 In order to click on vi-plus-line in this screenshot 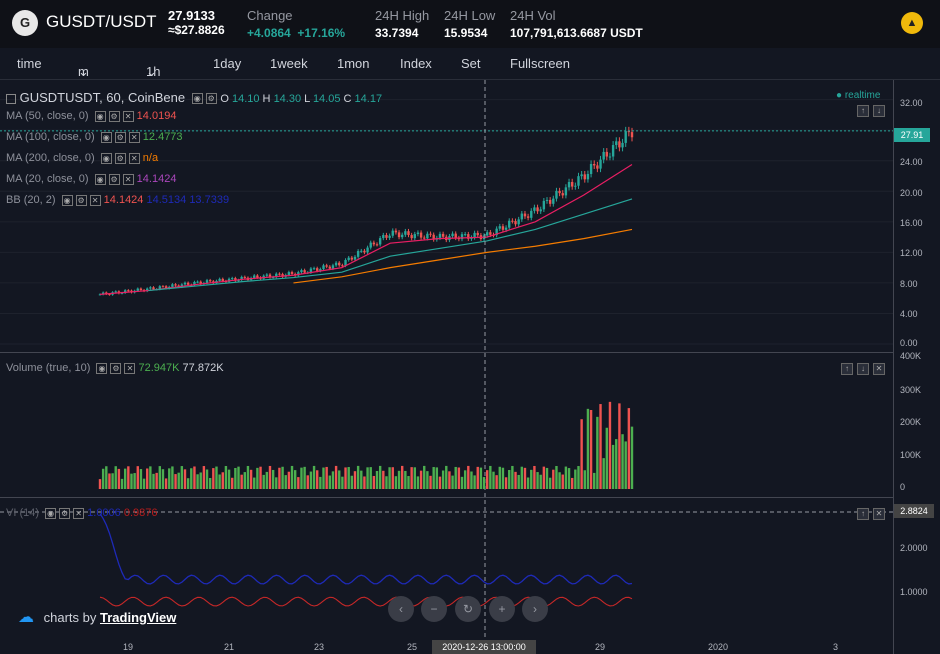, I will do `click(366, 549)`.